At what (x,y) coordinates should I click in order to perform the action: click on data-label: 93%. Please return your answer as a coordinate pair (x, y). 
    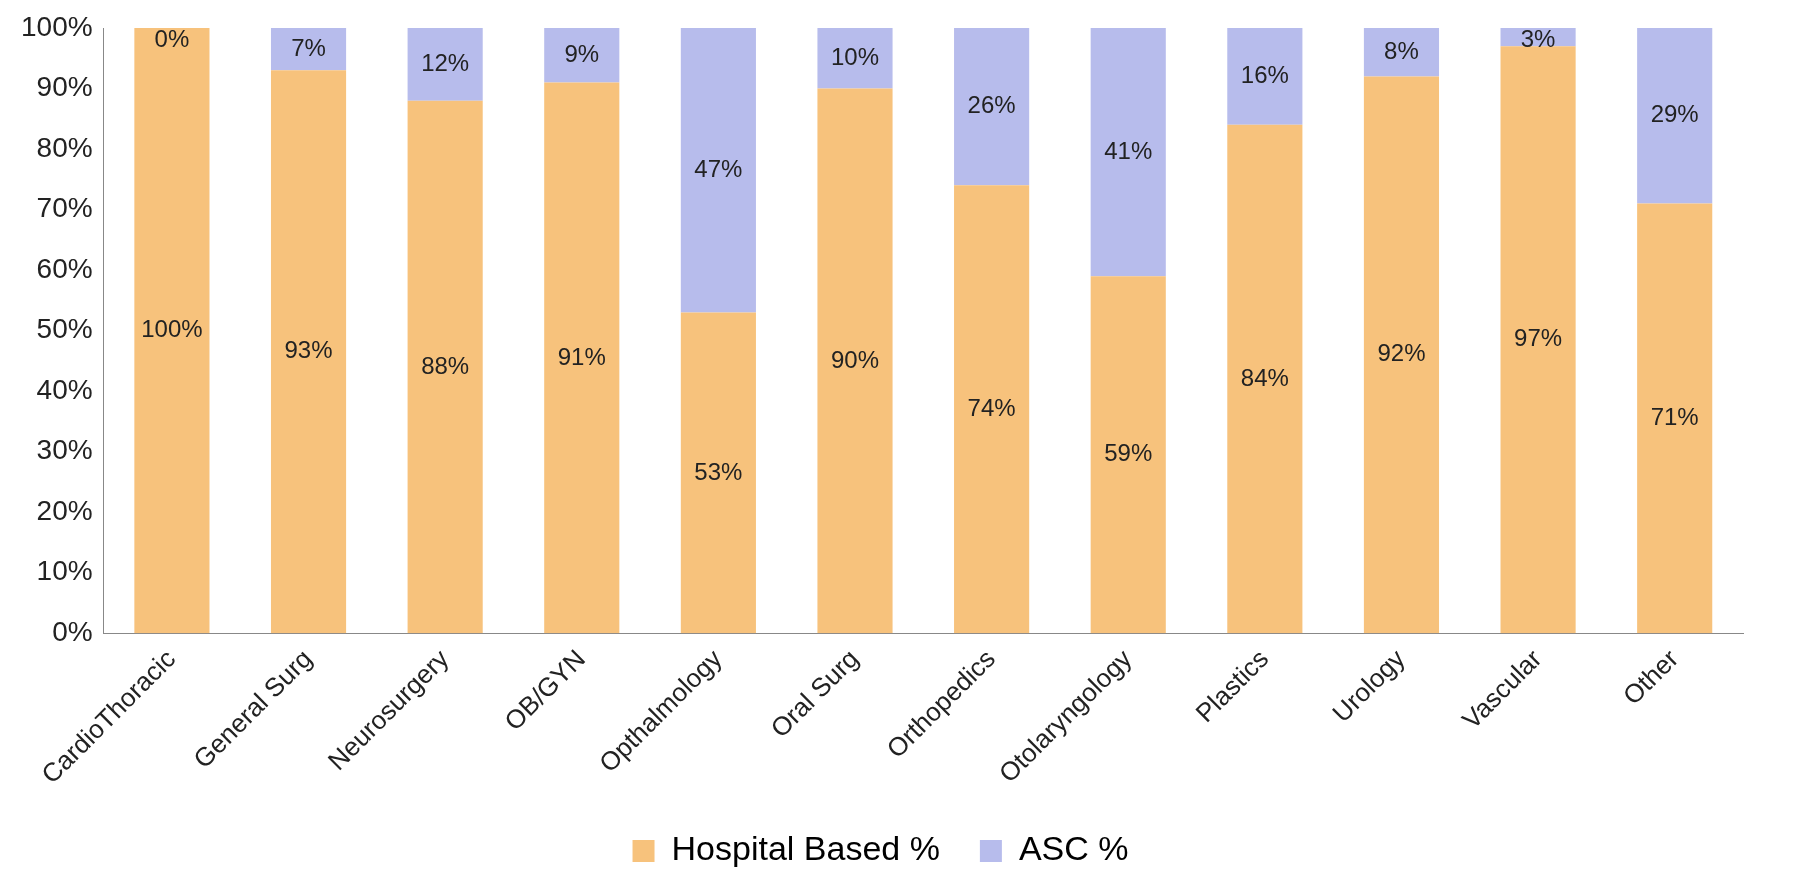
    Looking at the image, I should click on (308, 350).